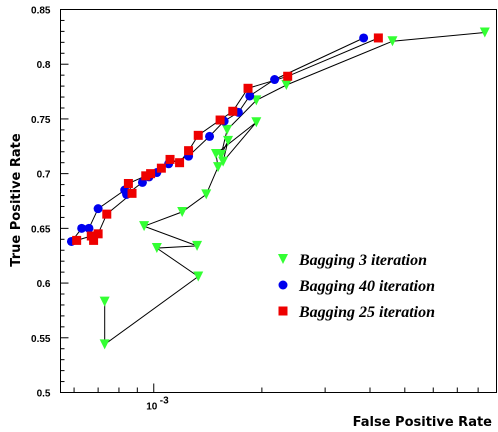  I want to click on legend-label: Bagging 3 iteration, so click(362, 260).